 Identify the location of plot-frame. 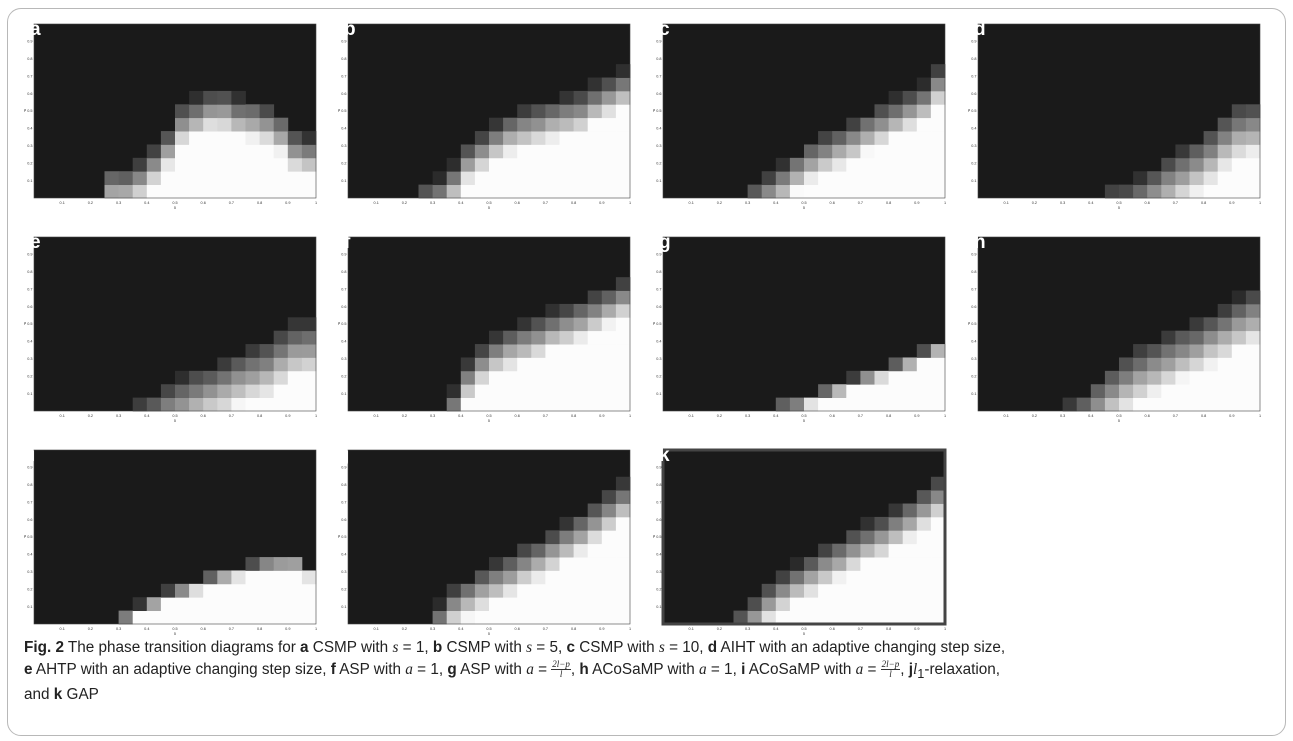
(1119, 111).